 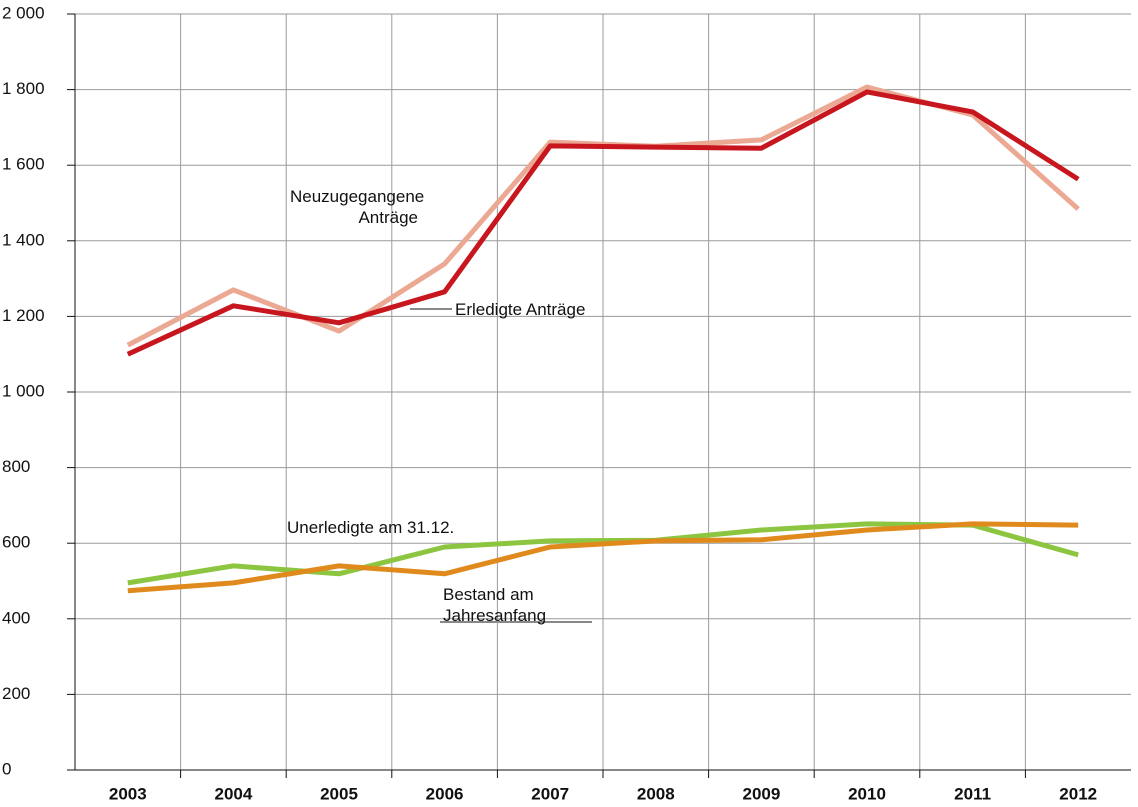 I want to click on x-tick-label: 2009, so click(x=761, y=793).